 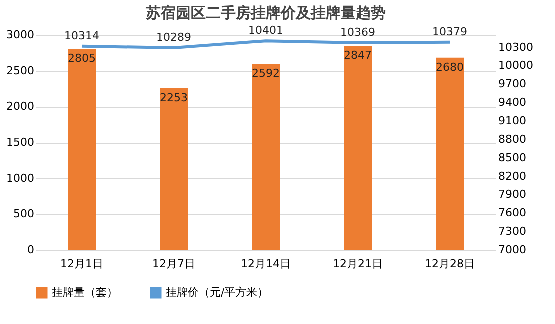 What do you see at coordinates (450, 31) in the screenshot?
I see `data-label: 10379` at bounding box center [450, 31].